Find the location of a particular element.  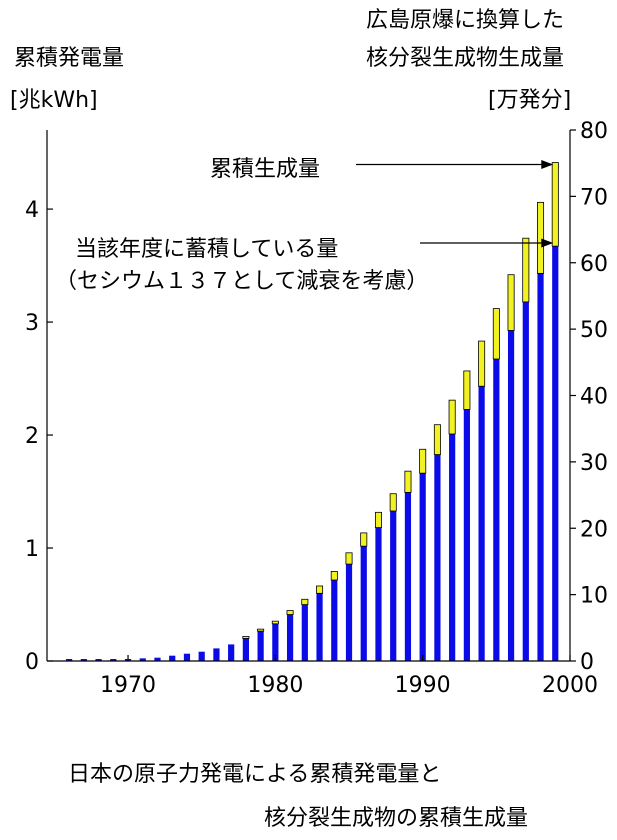

bar-stored-1981 is located at coordinates (290, 637).